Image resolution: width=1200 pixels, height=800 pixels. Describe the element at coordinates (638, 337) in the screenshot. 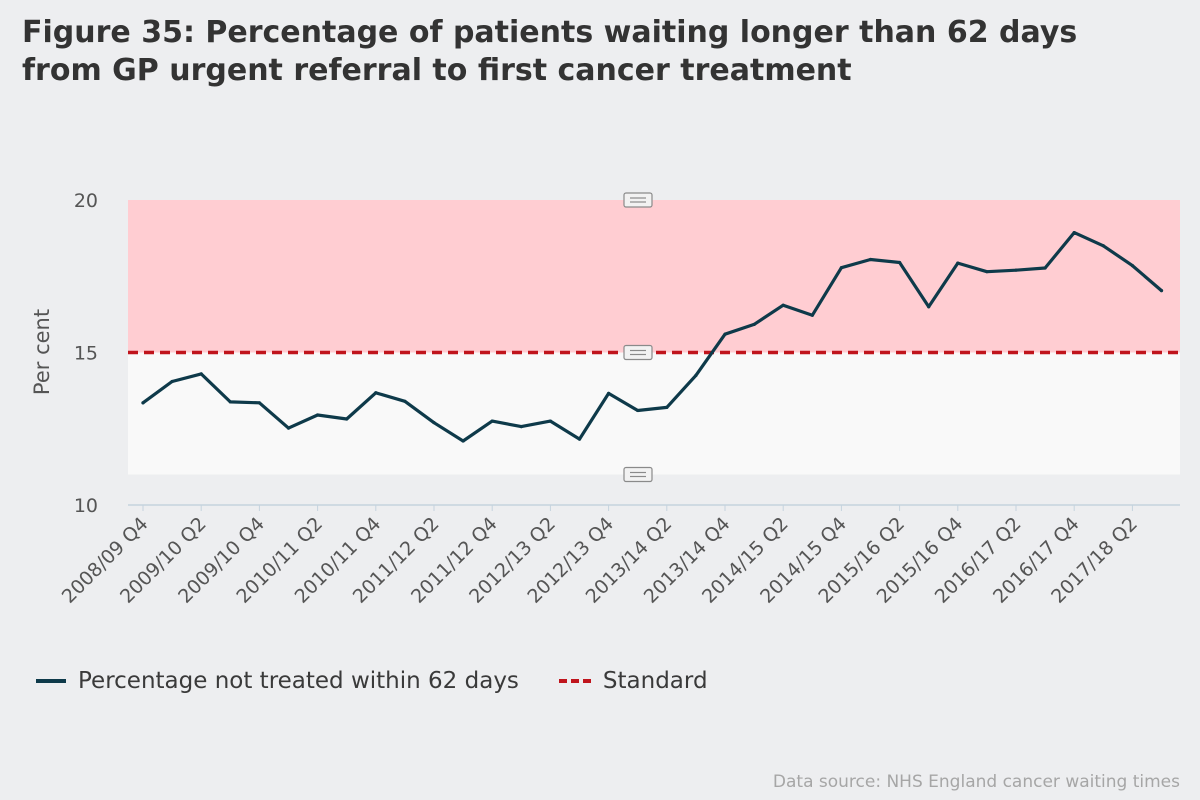

I see `annotation-handles` at that location.